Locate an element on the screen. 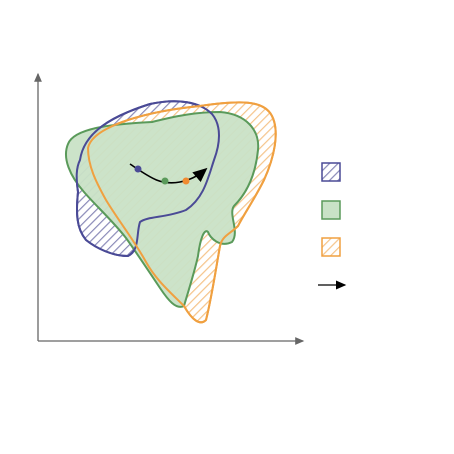  trajectory is located at coordinates (168, 174).